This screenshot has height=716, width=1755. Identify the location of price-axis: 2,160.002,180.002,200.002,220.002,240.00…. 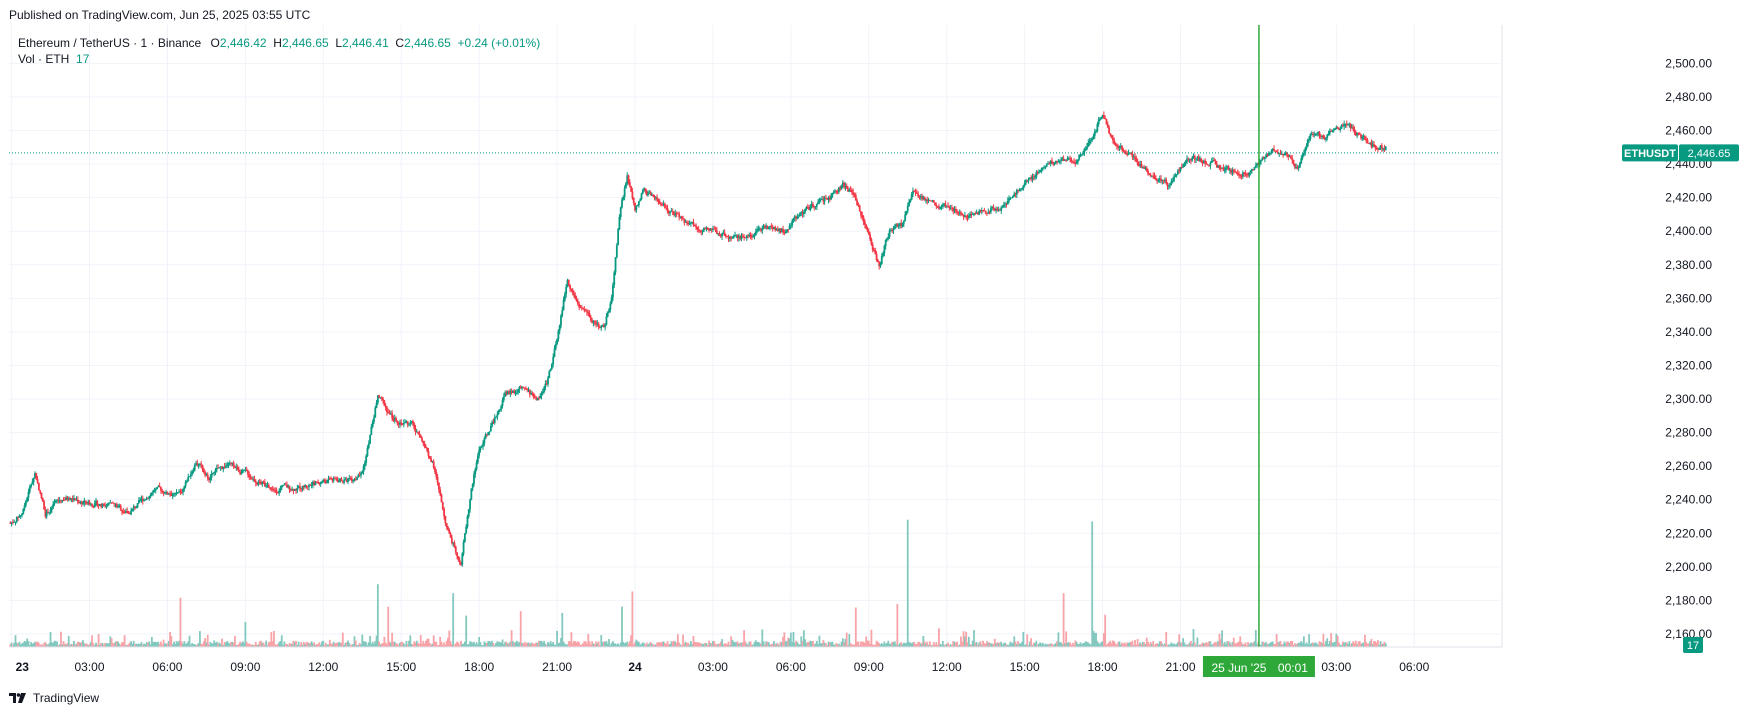
(1606, 336).